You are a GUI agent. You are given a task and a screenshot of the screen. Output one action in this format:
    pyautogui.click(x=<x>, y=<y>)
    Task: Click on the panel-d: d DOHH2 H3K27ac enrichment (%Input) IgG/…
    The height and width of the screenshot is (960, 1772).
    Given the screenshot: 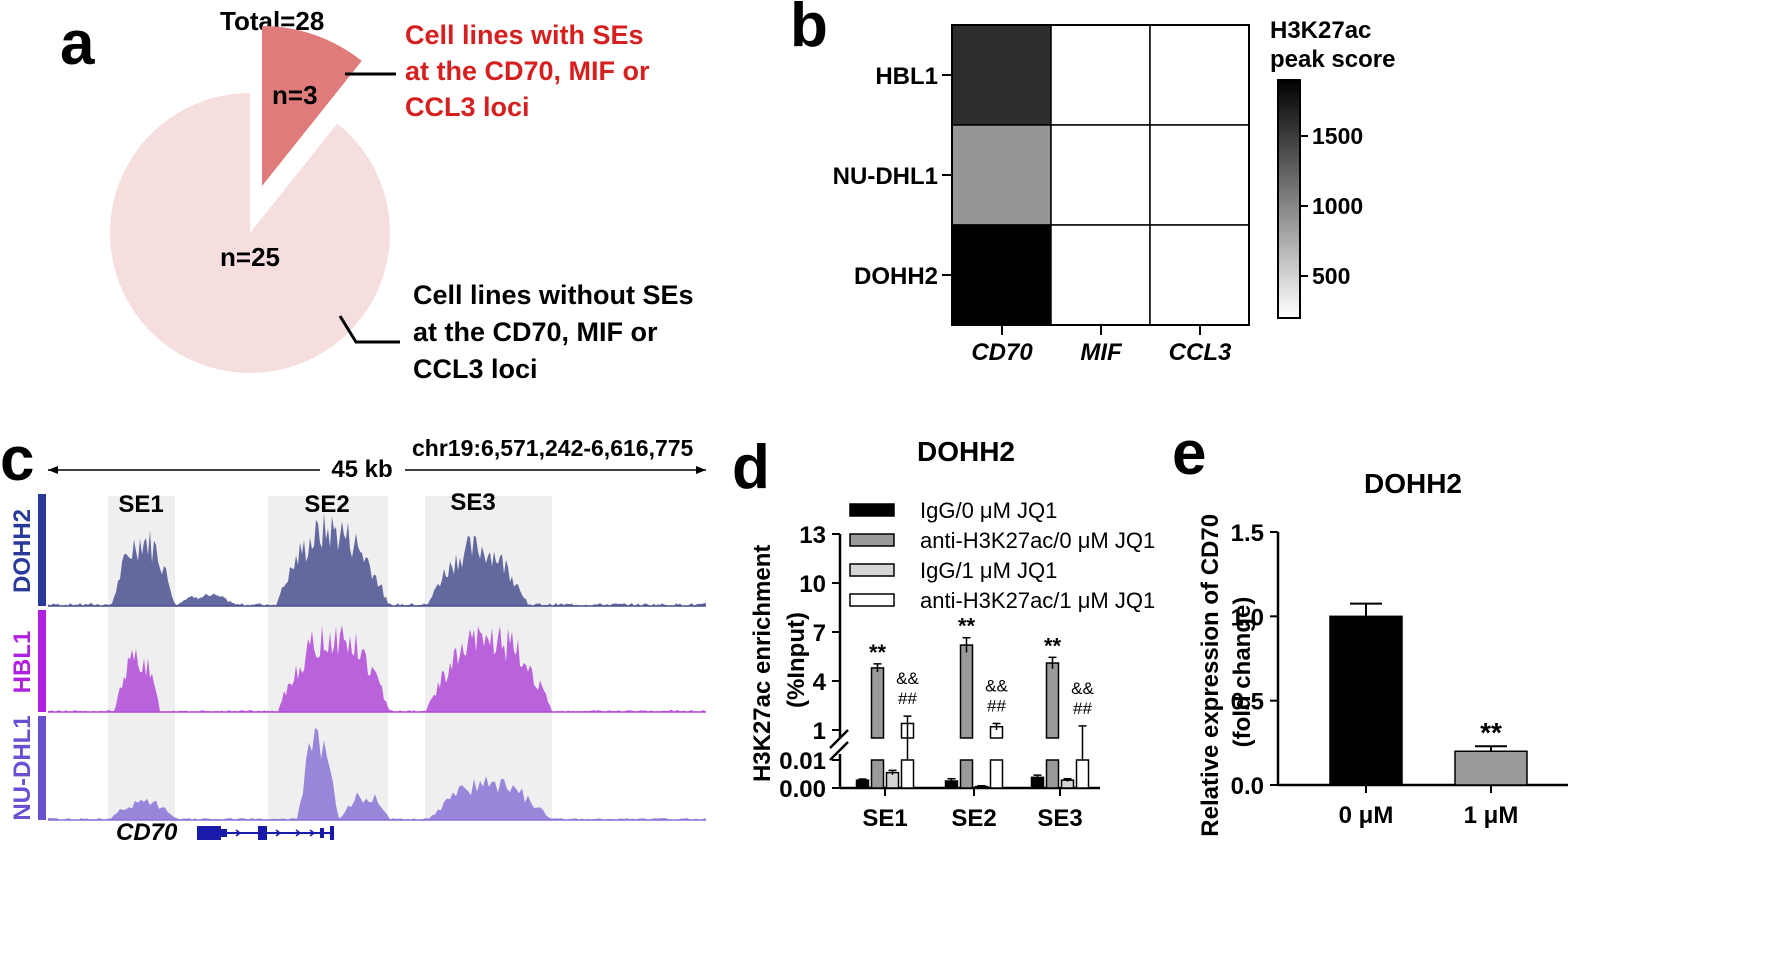 What is the action you would take?
    pyautogui.click(x=943, y=632)
    